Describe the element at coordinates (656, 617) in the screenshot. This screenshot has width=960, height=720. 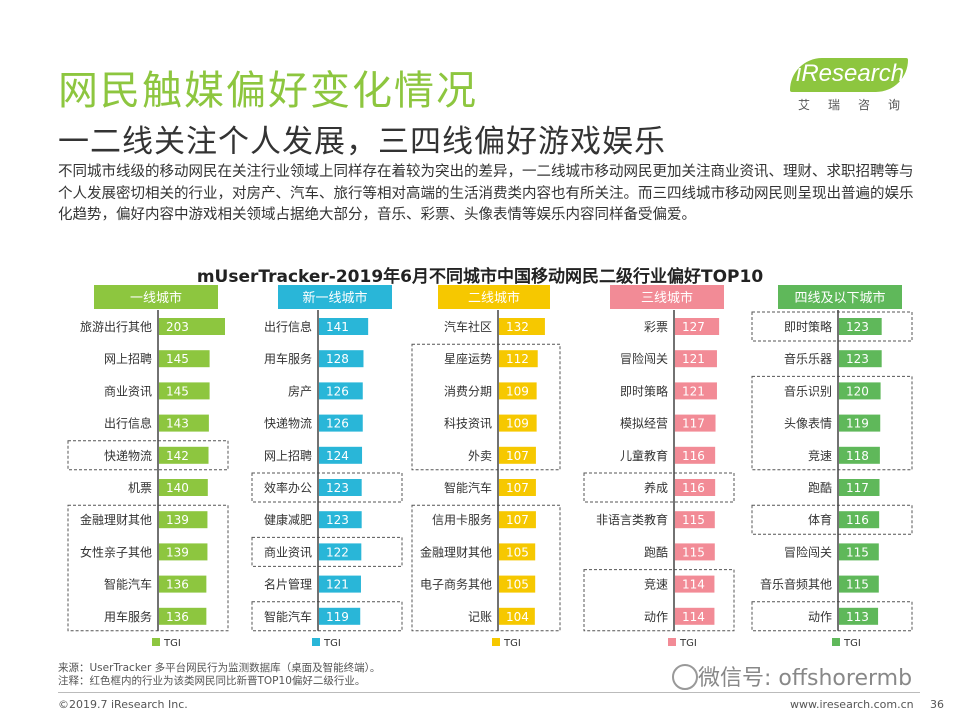
I see `category-label: 动作` at that location.